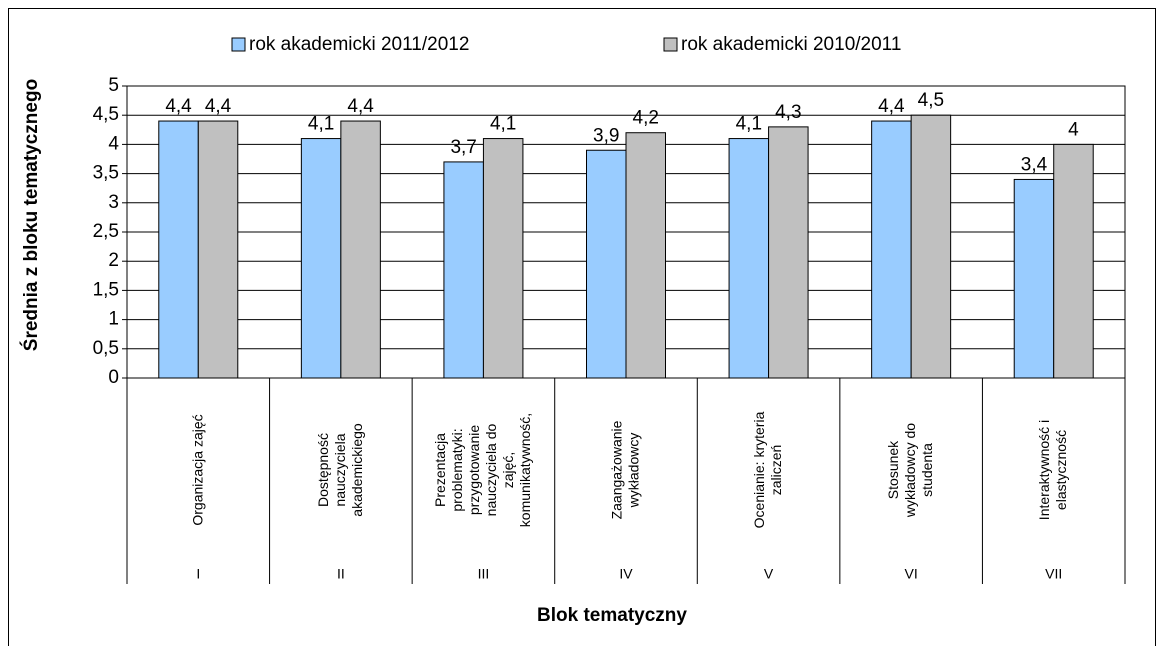 The height and width of the screenshot is (651, 1164). I want to click on y-tick-label: 3, so click(113, 202).